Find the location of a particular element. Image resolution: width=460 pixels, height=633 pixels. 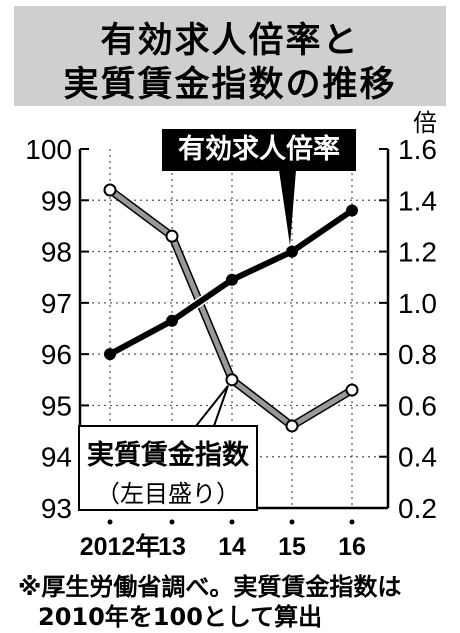

left-tick-label: 95 is located at coordinates (56, 405).